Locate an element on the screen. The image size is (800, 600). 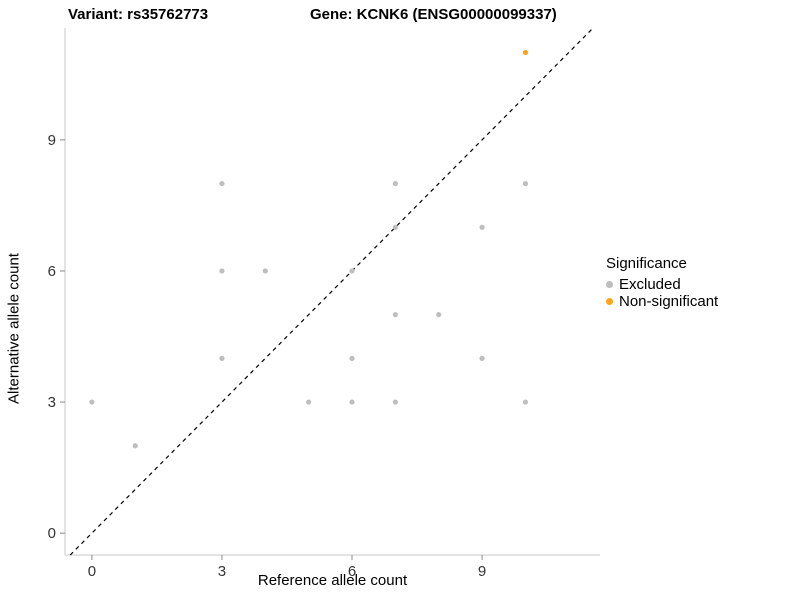
legend-item-excluded: Excluded is located at coordinates (702, 284).